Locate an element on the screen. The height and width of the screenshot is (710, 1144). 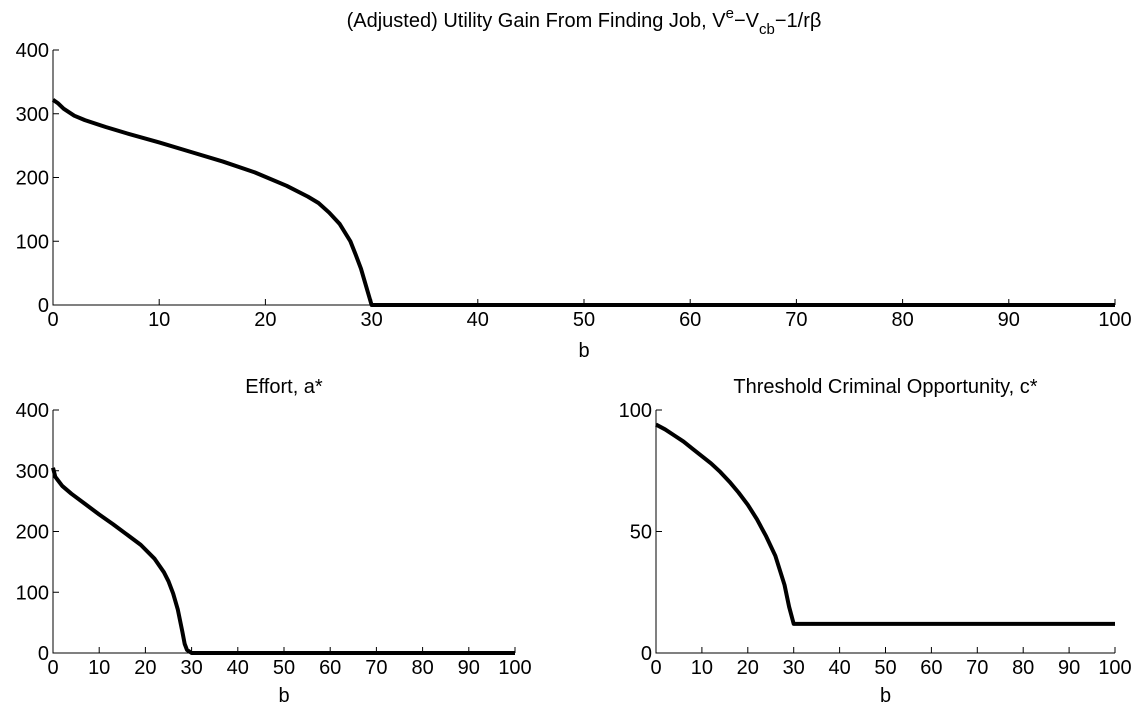
title-part-sub: cb is located at coordinates (767, 29).